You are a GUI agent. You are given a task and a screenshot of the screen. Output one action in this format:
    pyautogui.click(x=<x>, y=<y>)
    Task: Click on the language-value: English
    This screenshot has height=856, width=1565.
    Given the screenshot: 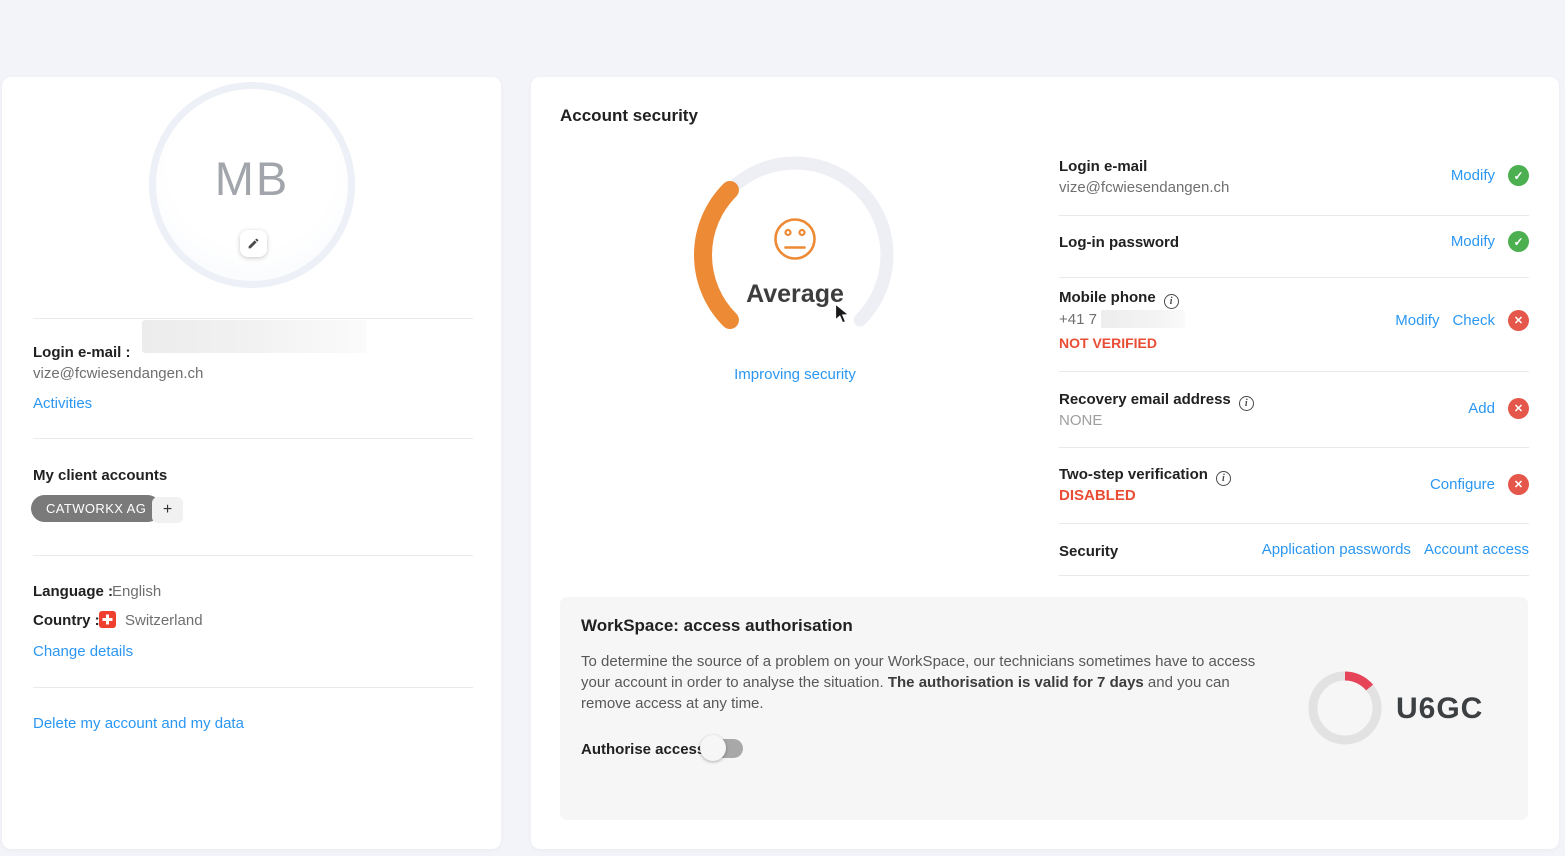 What is the action you would take?
    pyautogui.click(x=137, y=591)
    